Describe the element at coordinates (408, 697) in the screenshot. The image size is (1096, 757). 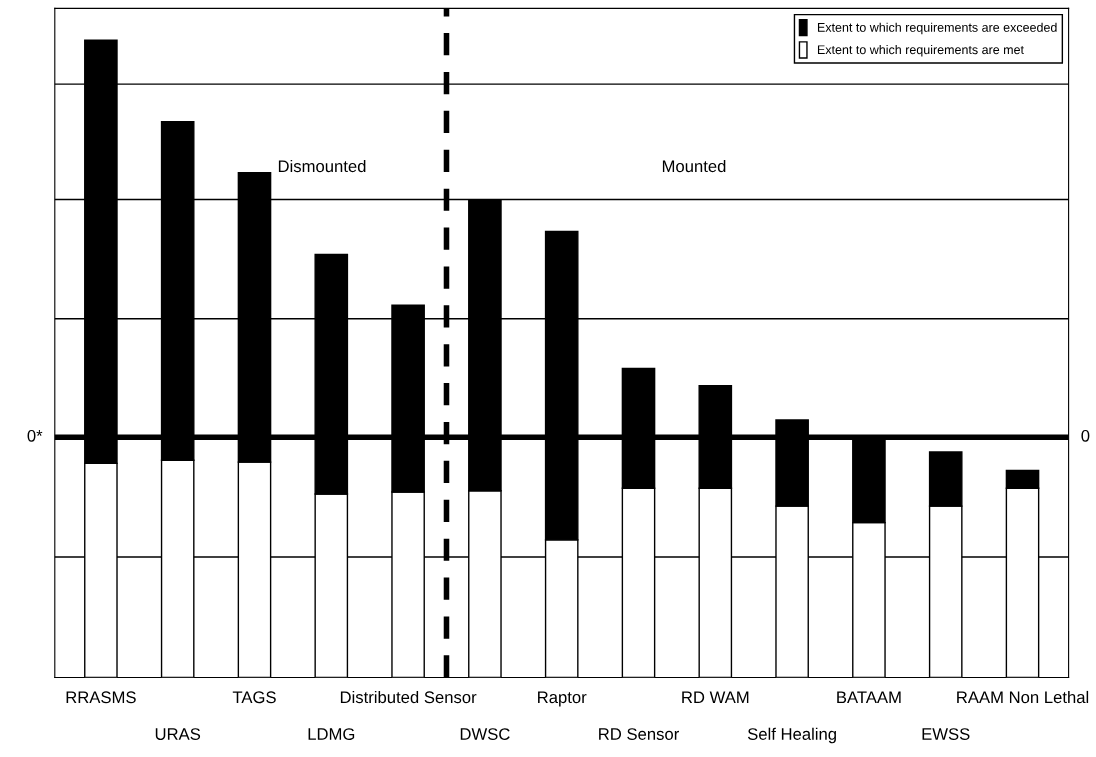
I see `x-tick-label: Distributed Sensor` at that location.